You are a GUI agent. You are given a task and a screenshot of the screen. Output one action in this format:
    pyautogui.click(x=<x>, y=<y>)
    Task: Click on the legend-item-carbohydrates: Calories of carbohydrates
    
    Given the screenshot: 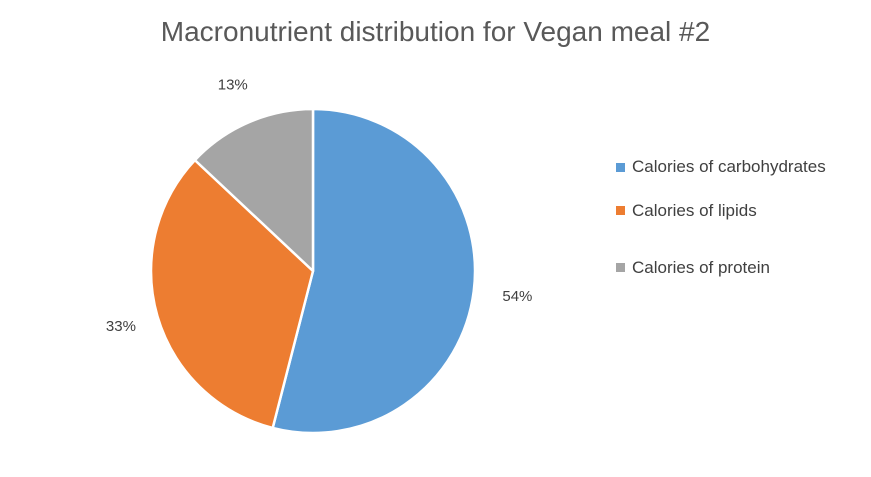 What is the action you would take?
    pyautogui.click(x=721, y=167)
    